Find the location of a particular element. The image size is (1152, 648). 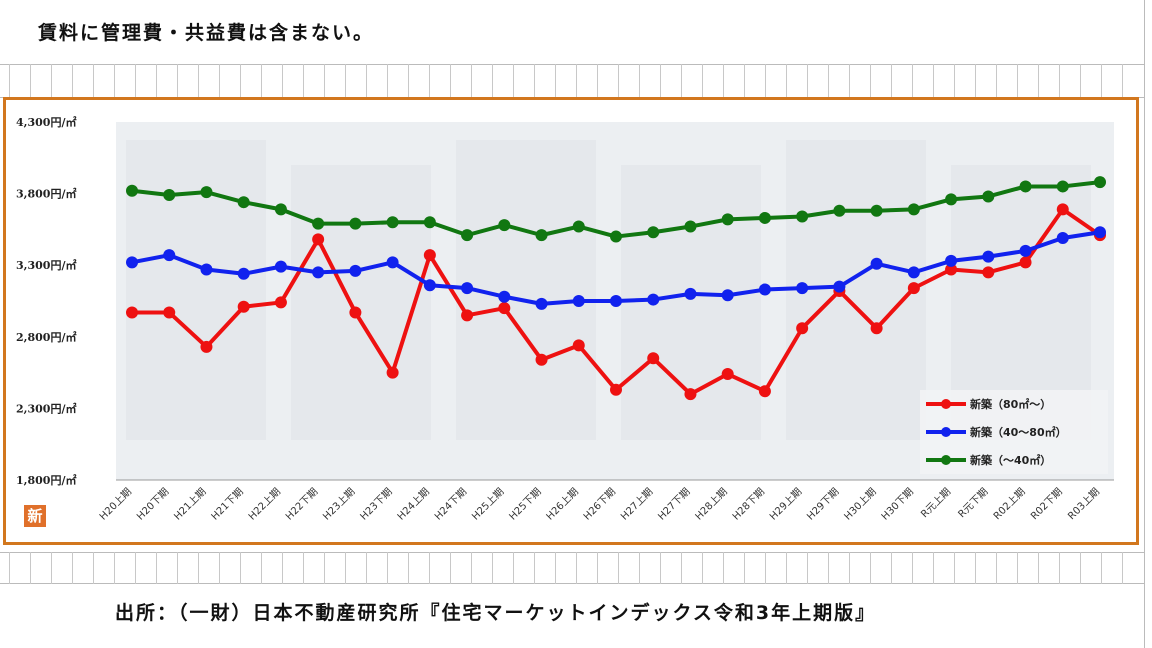

y-tick-label: 3,300円/㎡ is located at coordinates (46, 265).